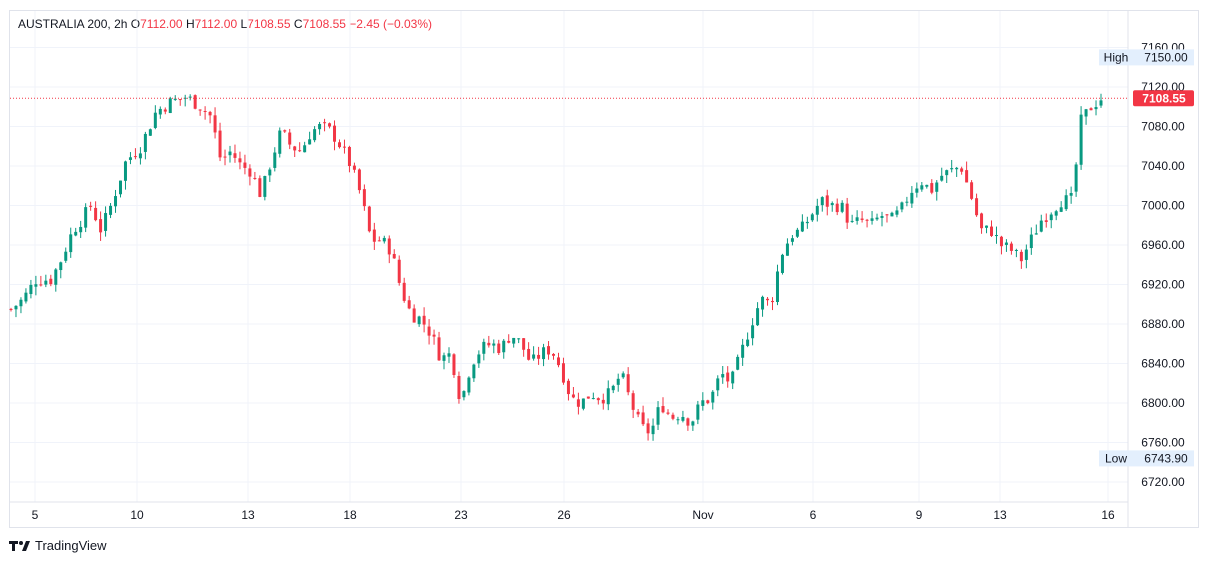 This screenshot has height=564, width=1209. What do you see at coordinates (461, 515) in the screenshot?
I see `x-tick-label: 23` at bounding box center [461, 515].